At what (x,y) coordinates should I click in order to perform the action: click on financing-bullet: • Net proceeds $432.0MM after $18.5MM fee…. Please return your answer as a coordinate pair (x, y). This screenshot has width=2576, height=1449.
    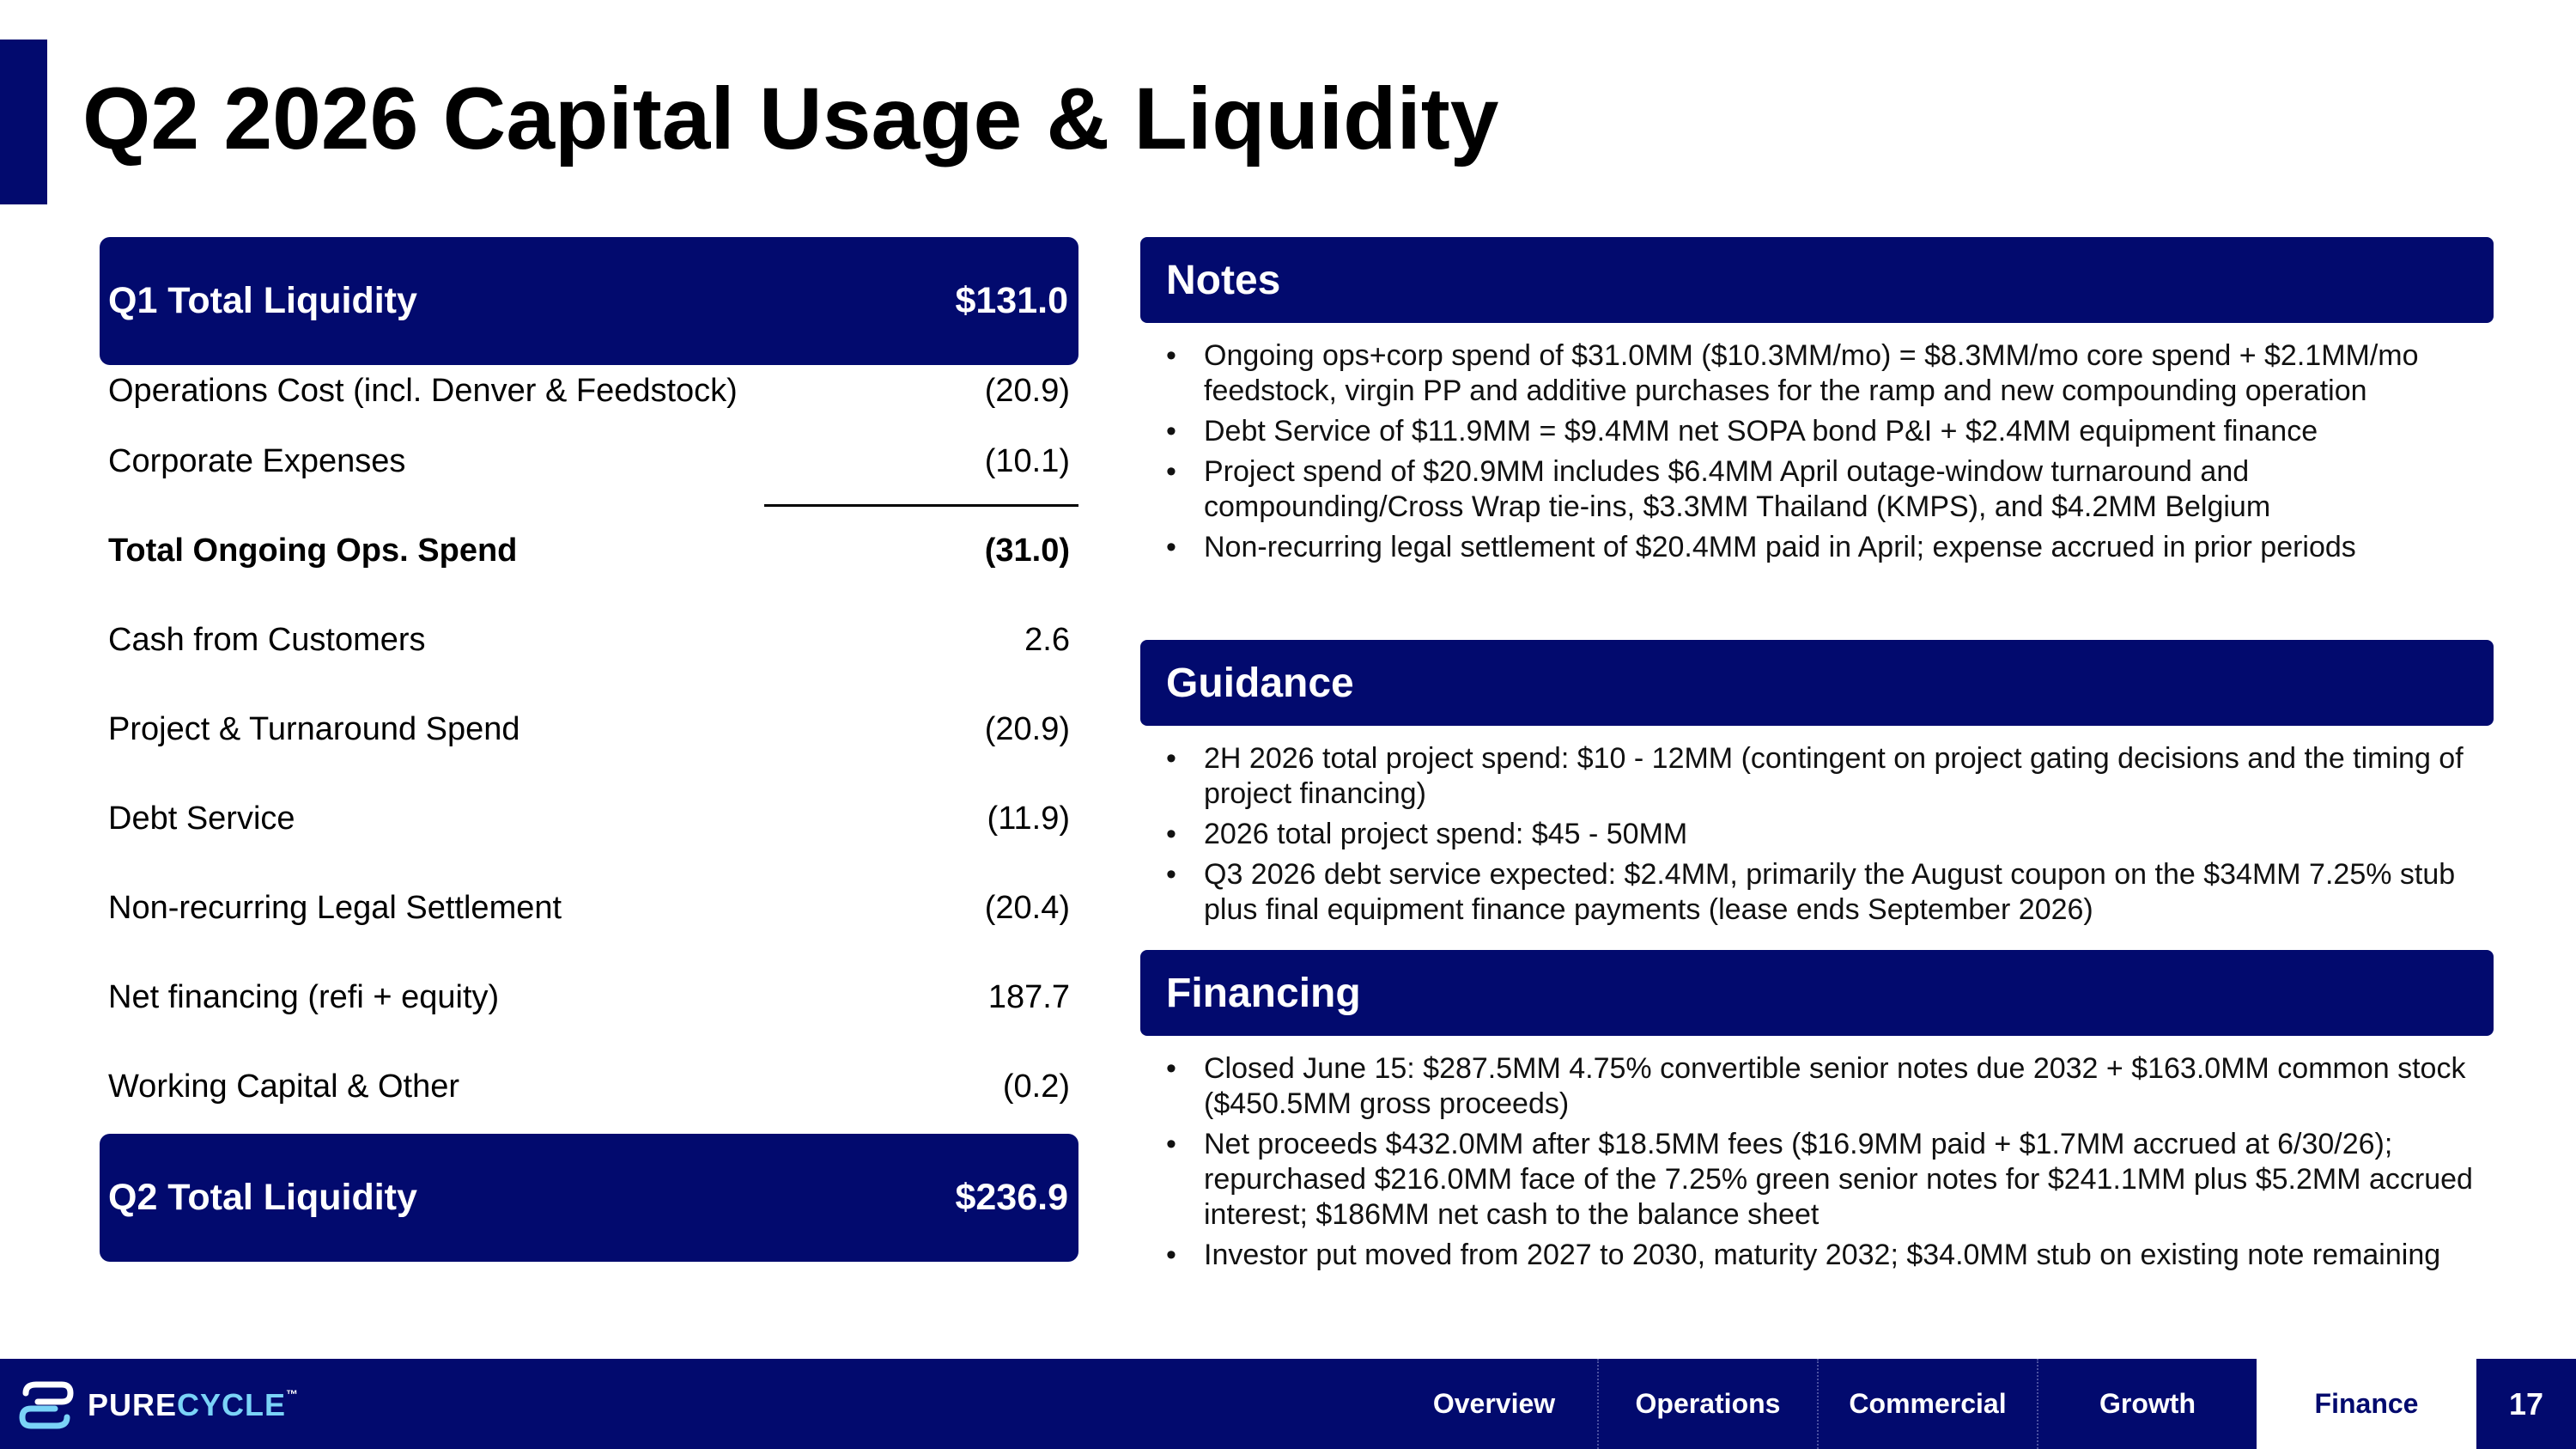
    Looking at the image, I should click on (1823, 1180).